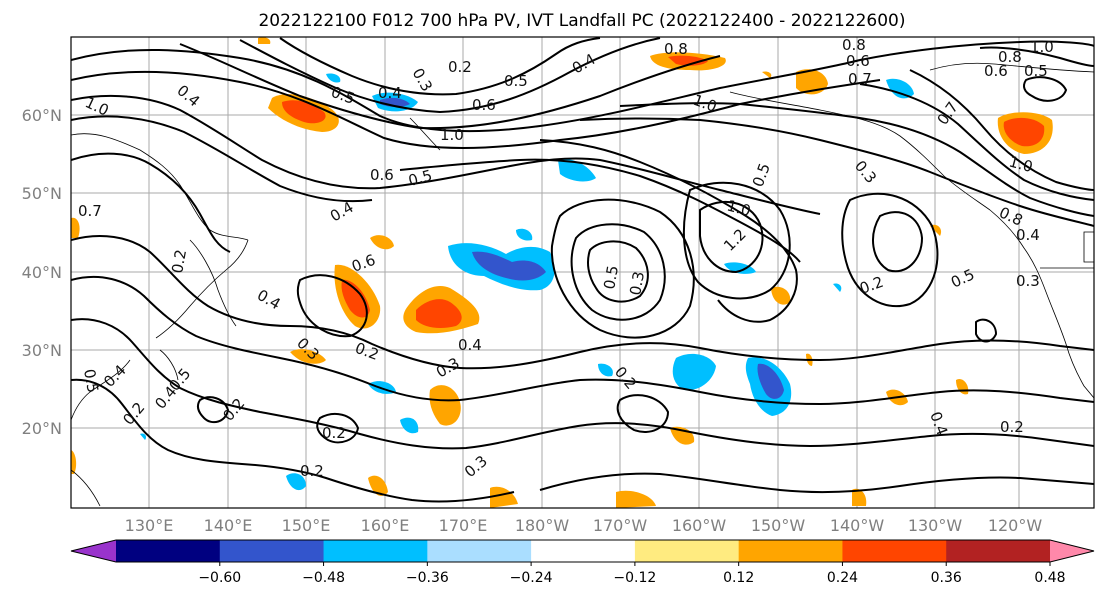 This screenshot has width=1105, height=601. What do you see at coordinates (542, 525) in the screenshot?
I see `lon-label: 180°W` at bounding box center [542, 525].